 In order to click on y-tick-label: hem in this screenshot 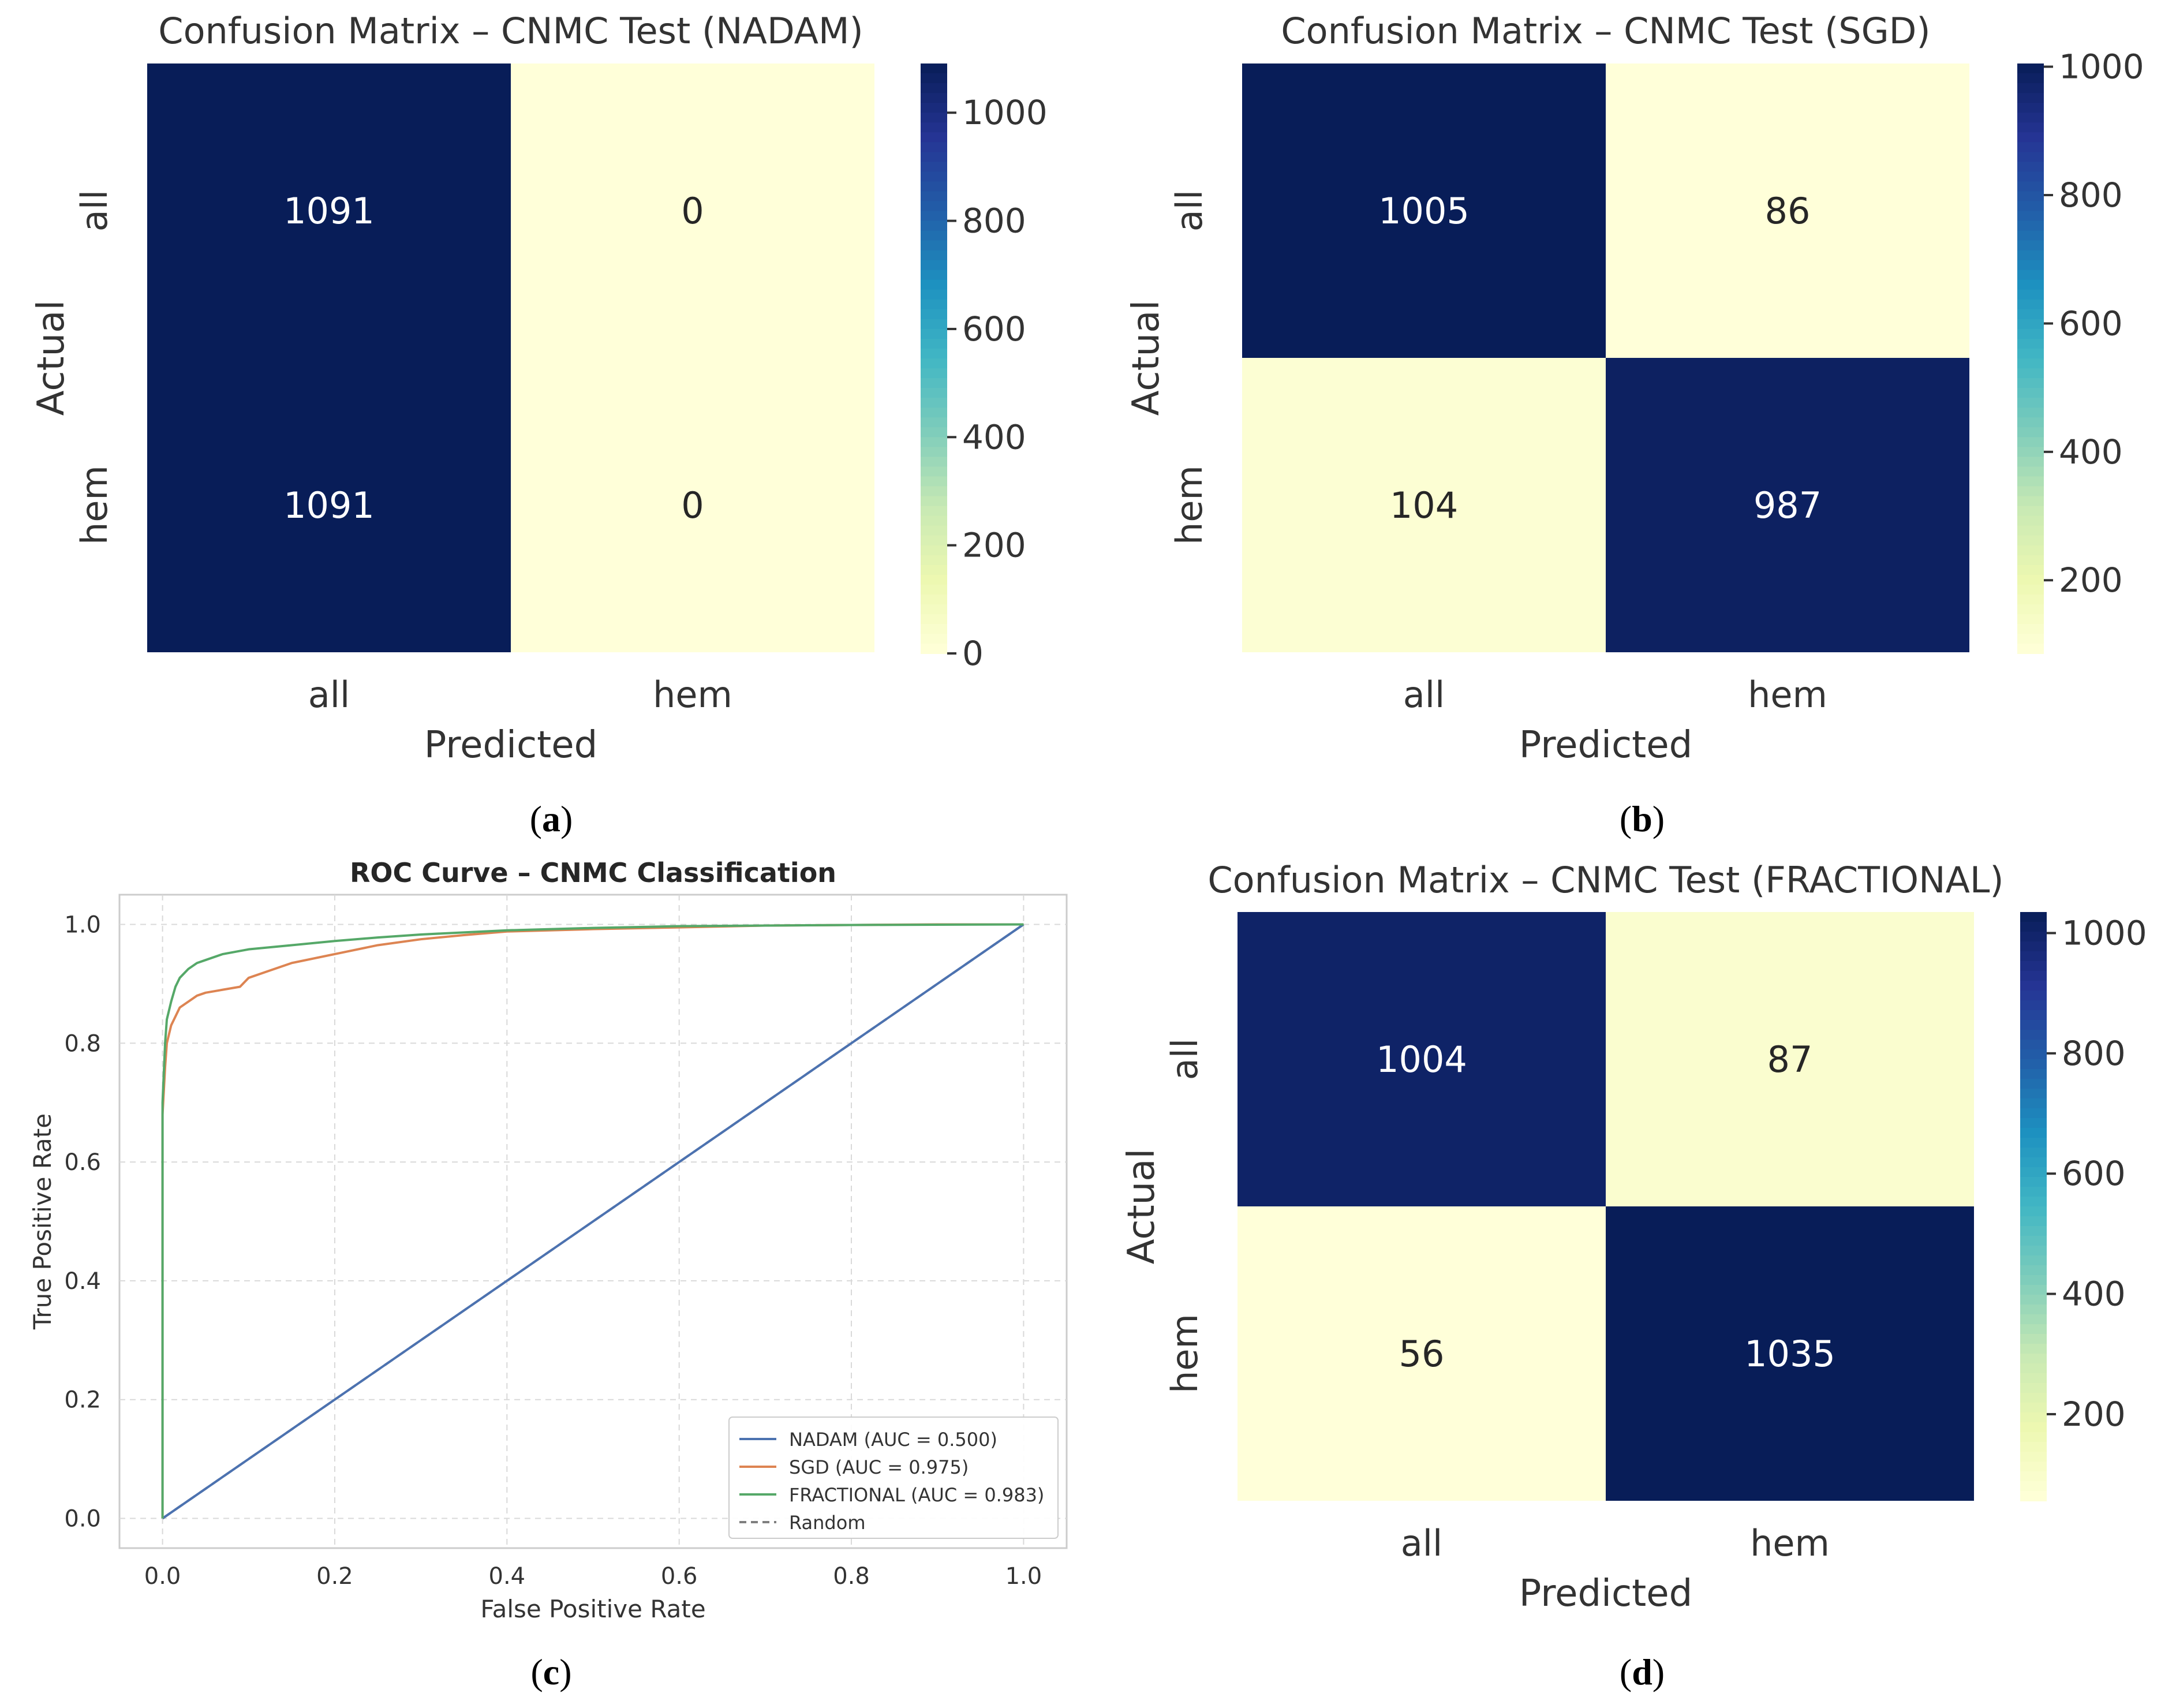, I will do `click(94, 505)`.